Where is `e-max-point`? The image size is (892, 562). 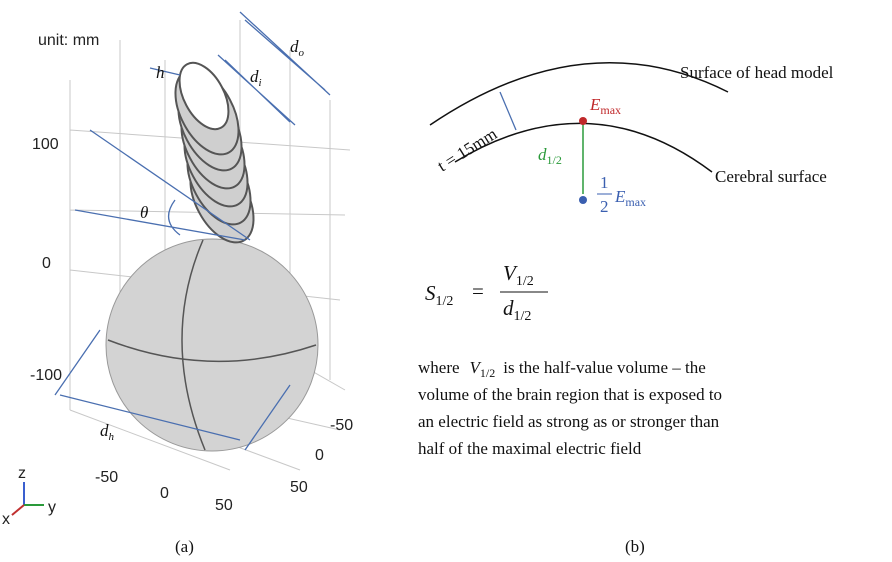 e-max-point is located at coordinates (583, 121).